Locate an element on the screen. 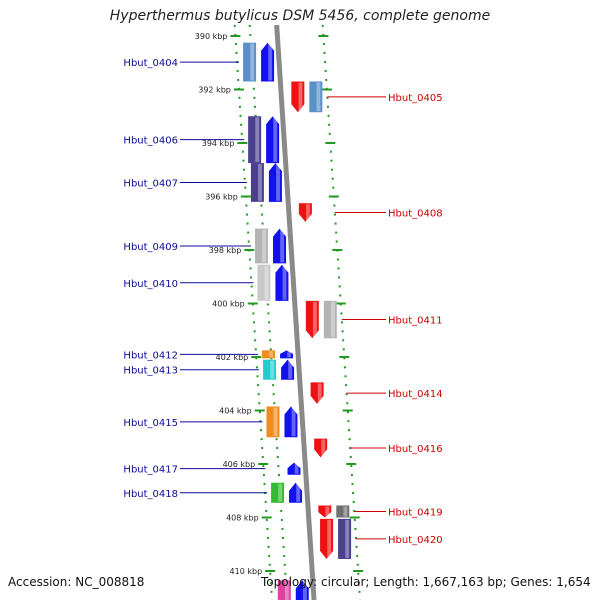  tick-label: 394 kbp is located at coordinates (218, 143).